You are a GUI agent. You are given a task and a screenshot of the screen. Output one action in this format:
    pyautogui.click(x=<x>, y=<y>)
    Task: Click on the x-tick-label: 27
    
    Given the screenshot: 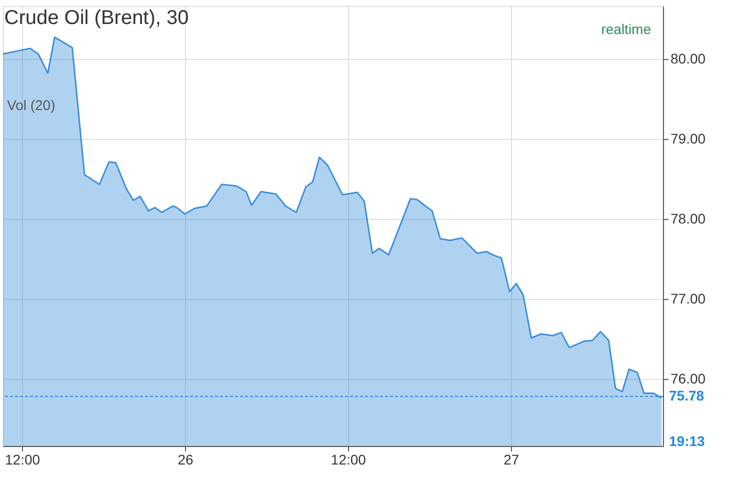 What is the action you would take?
    pyautogui.click(x=512, y=460)
    